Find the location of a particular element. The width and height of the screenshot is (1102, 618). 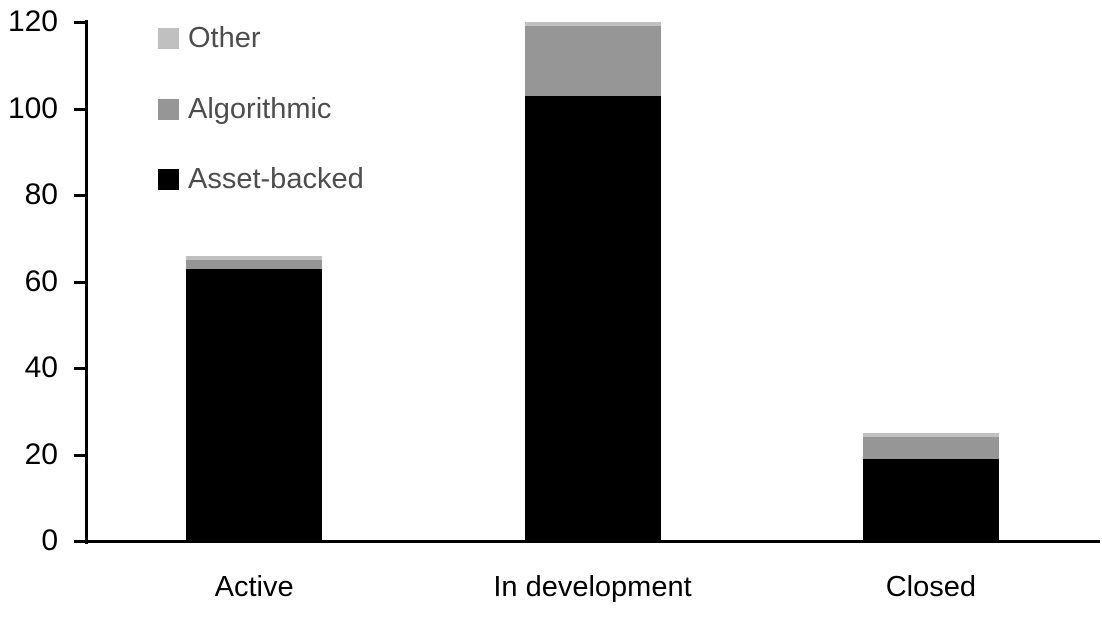

bar-segment-asset-backed-active is located at coordinates (254, 404).